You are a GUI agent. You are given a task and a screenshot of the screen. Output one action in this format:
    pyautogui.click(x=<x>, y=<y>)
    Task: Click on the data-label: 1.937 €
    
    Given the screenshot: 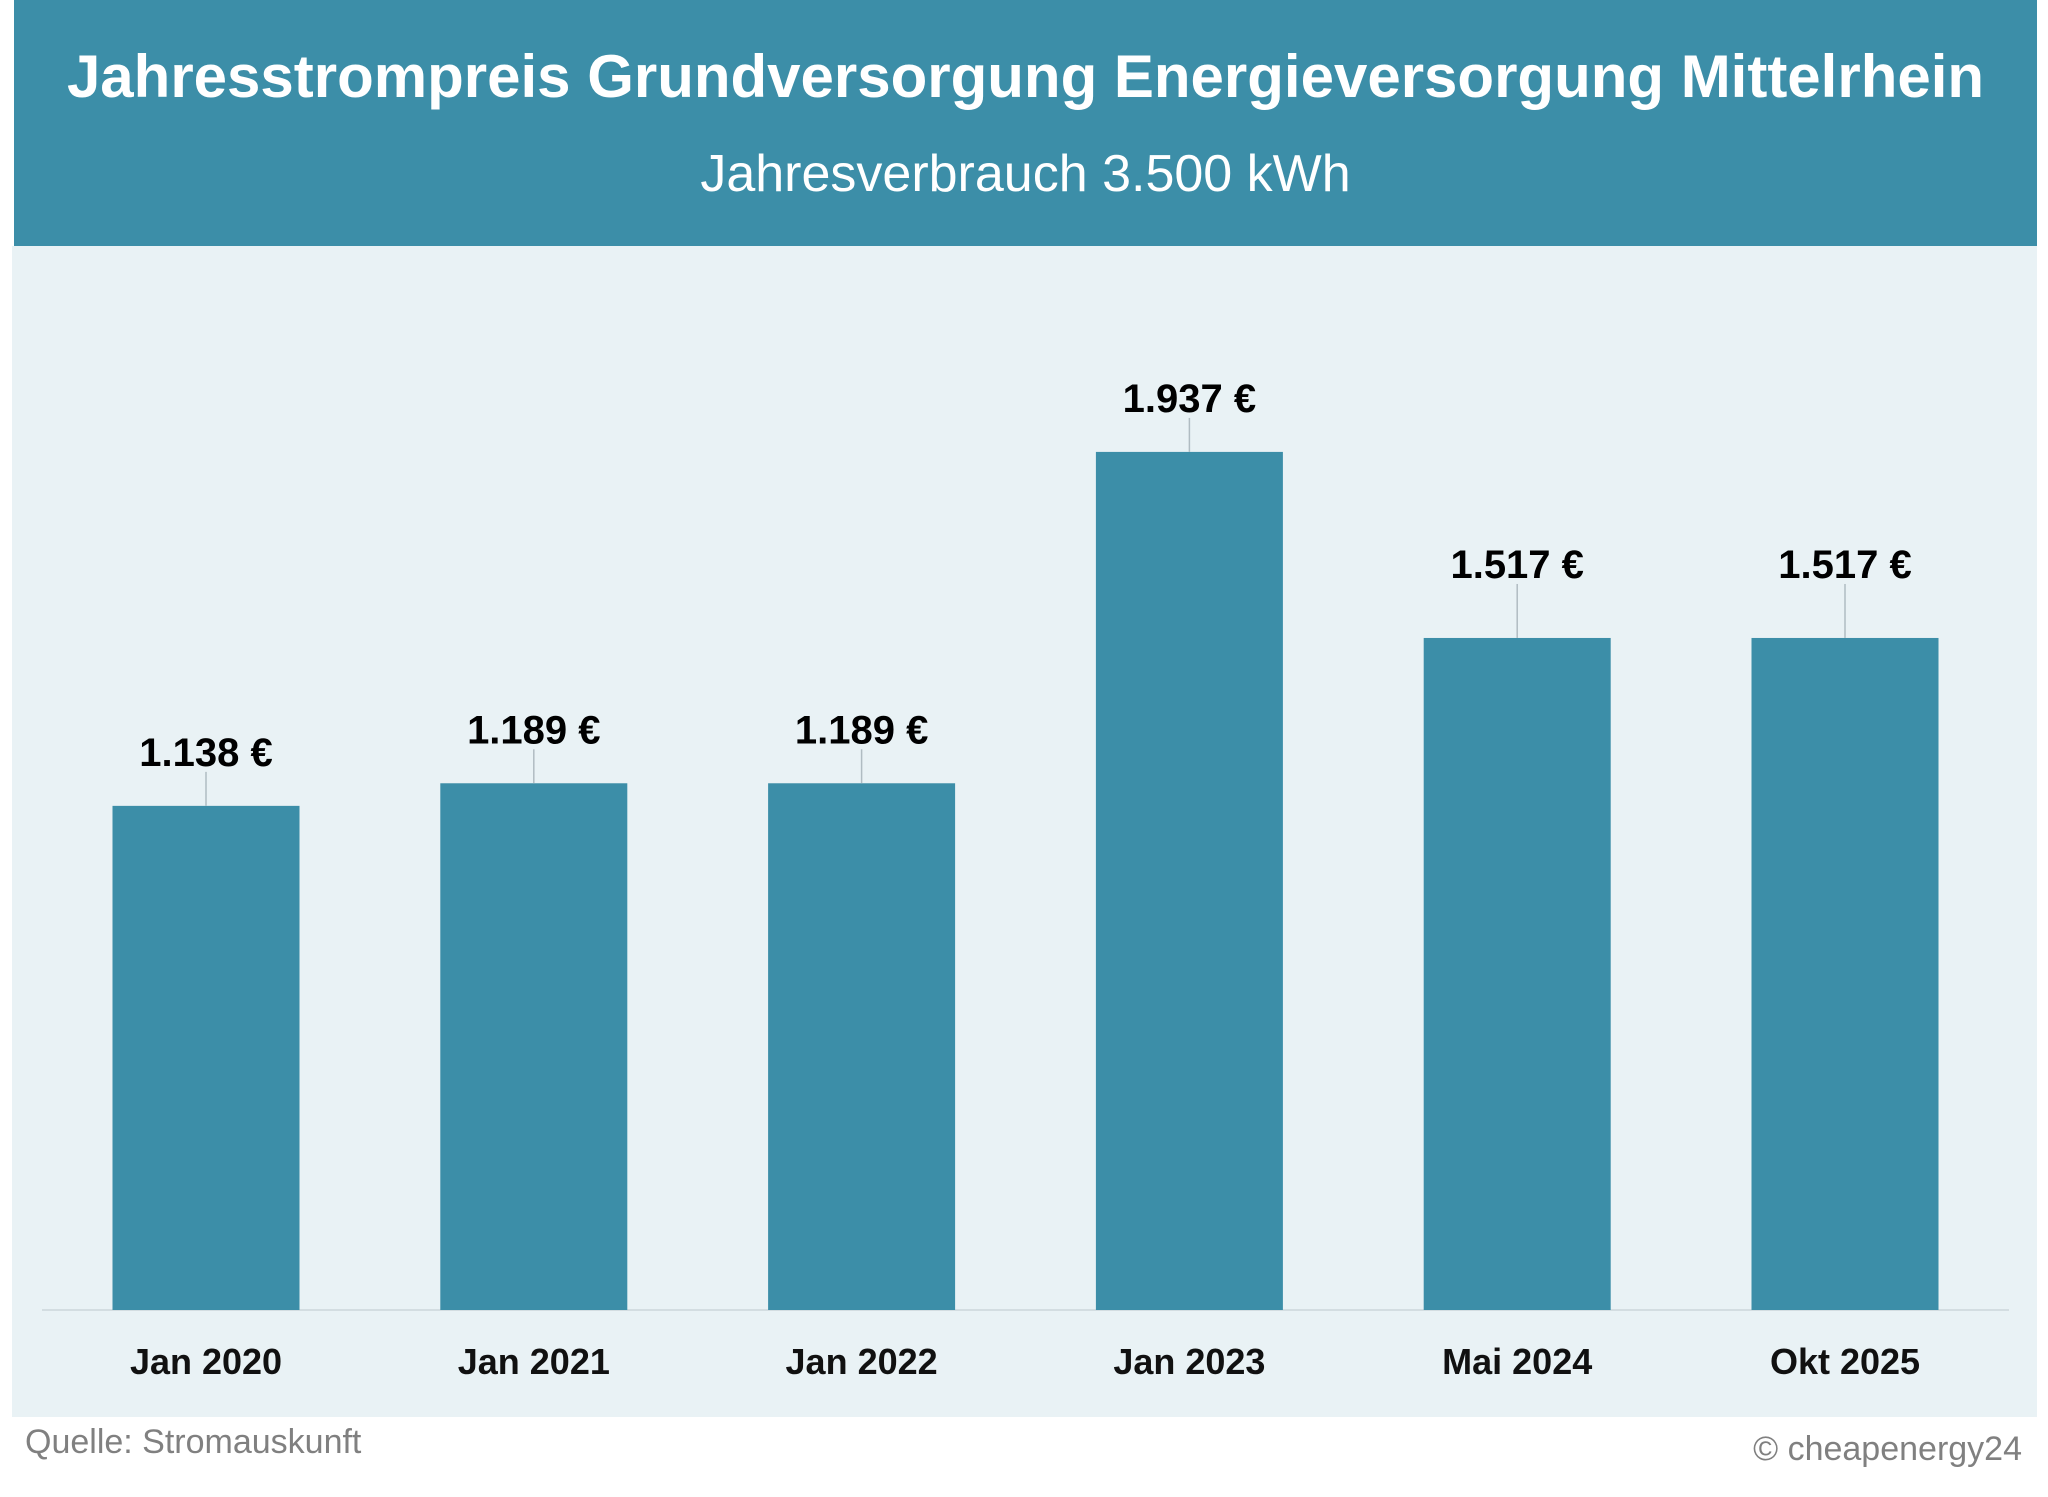 What is the action you would take?
    pyautogui.click(x=1189, y=399)
    